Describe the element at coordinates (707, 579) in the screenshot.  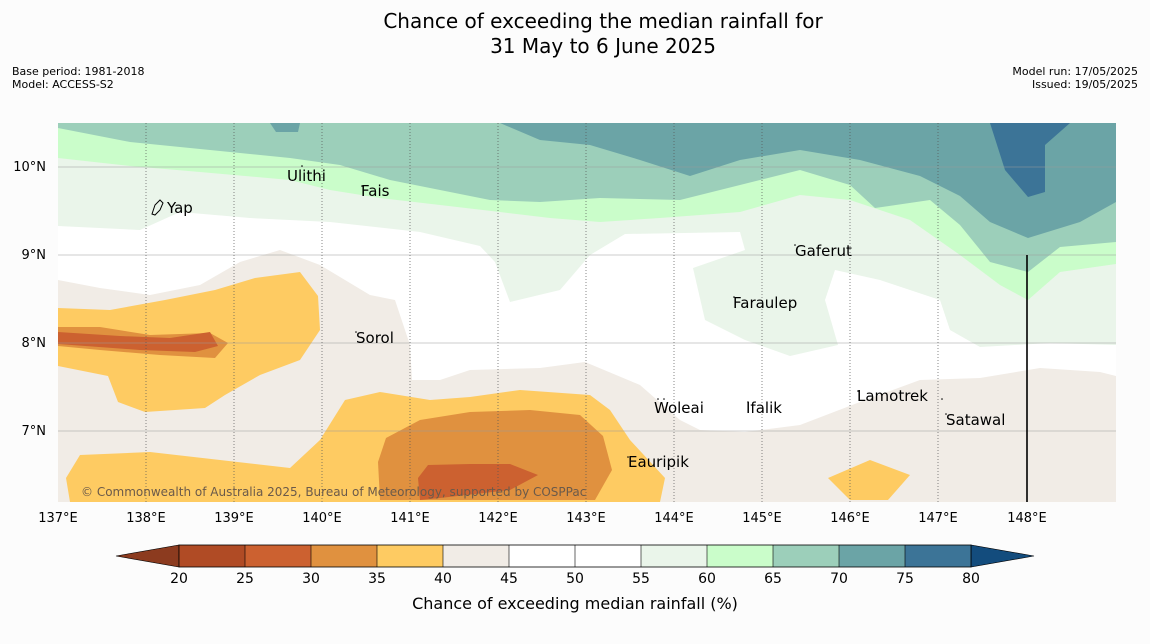
I see `colorbar-tick-60: 60` at that location.